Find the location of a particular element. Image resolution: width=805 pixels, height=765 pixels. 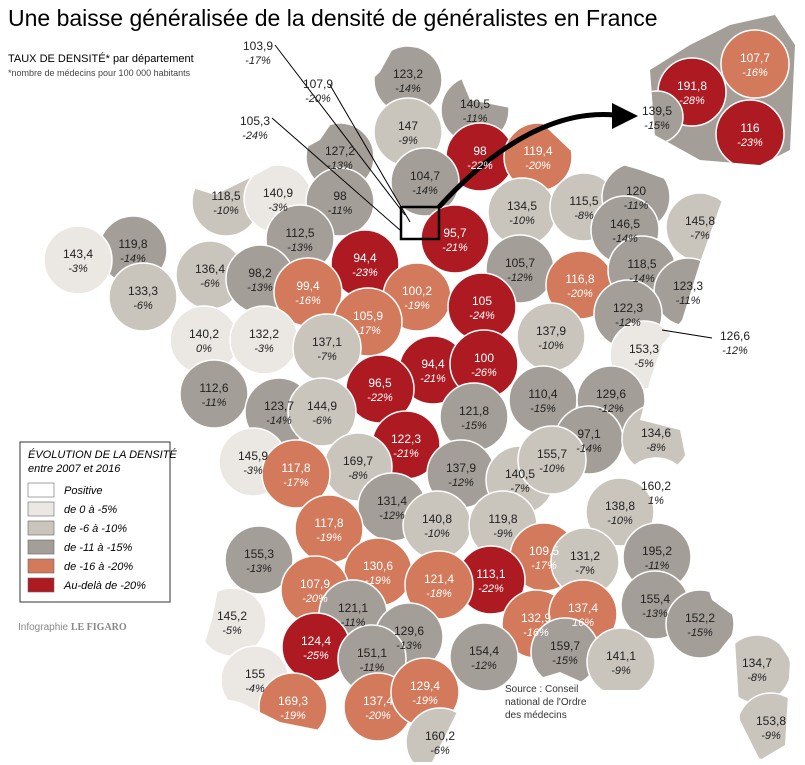

department-change: -9% is located at coordinates (621, 671).